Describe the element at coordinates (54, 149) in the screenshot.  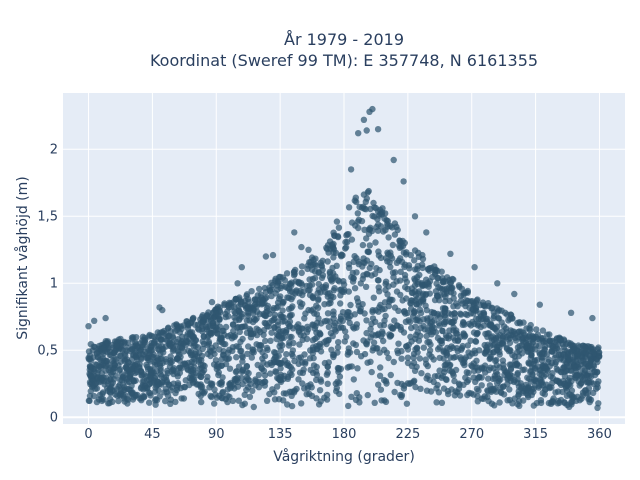
I see `y-tick-label: 2` at that location.